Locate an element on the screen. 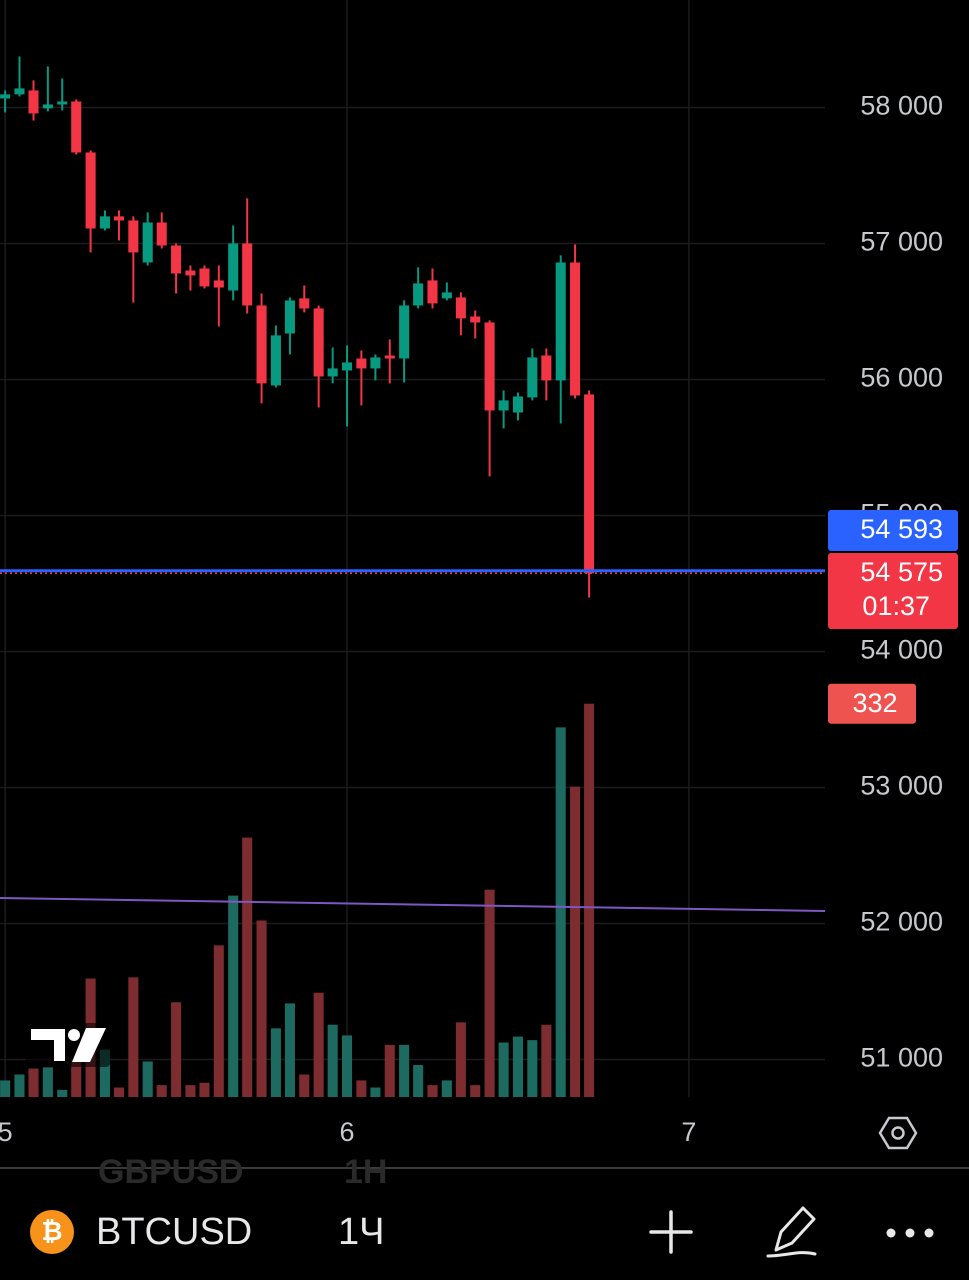 Image resolution: width=969 pixels, height=1280 pixels. x-tick-label: 5 is located at coordinates (6, 1132).